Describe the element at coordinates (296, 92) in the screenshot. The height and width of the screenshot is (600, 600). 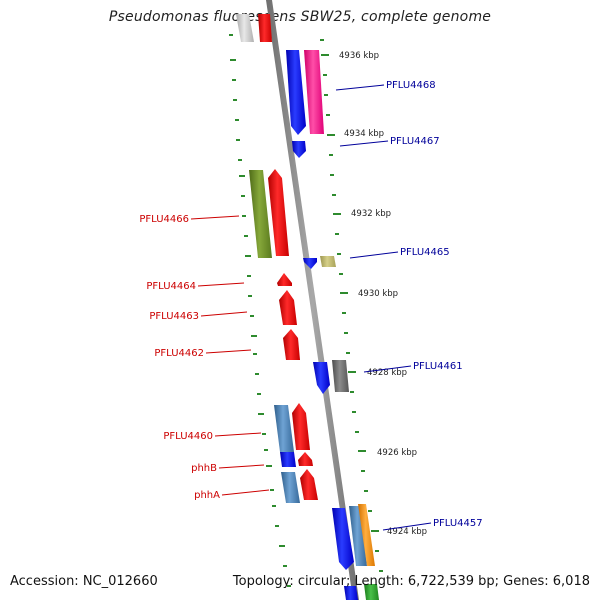
I see `gene-pflu4468` at that location.